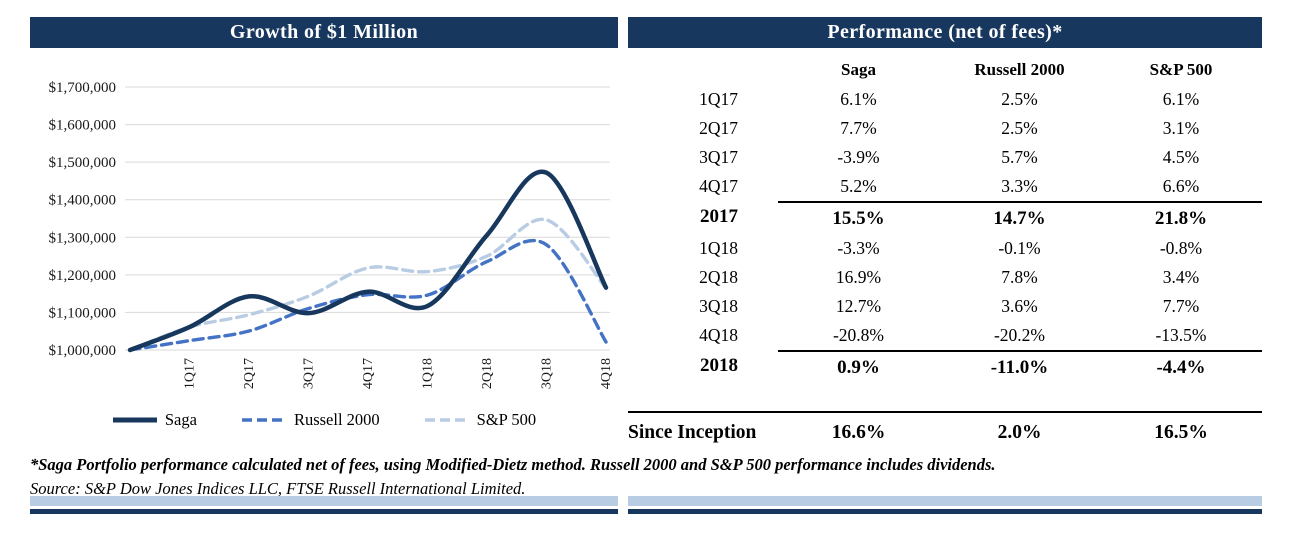 Image resolution: width=1299 pixels, height=535 pixels. What do you see at coordinates (1181, 217) in the screenshot?
I see `cell-2017-s-p-500: 21.8%` at bounding box center [1181, 217].